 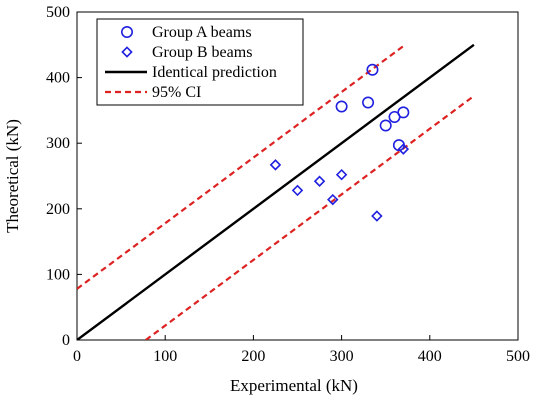 What do you see at coordinates (202, 52) in the screenshot?
I see `legend-label: Group B beams` at bounding box center [202, 52].